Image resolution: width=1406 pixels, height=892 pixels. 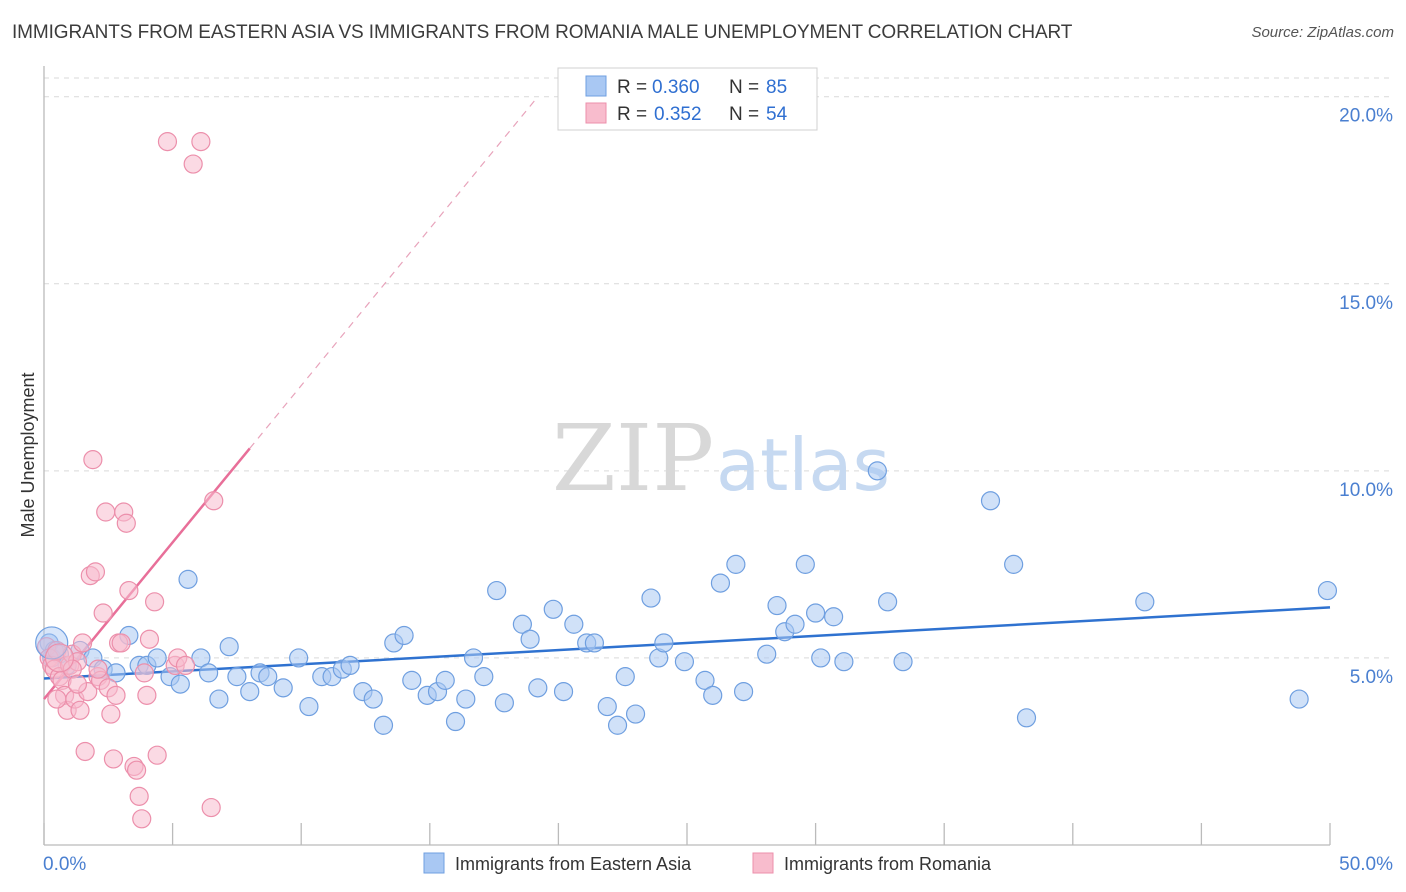 What do you see at coordinates (676, 87) in the screenshot?
I see `legend-r-value-1: 0.360` at bounding box center [676, 87].